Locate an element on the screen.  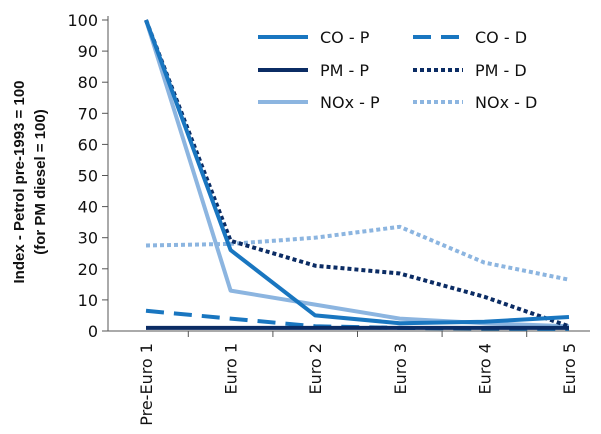
y-tick-label: 60 is located at coordinates (88, 144).